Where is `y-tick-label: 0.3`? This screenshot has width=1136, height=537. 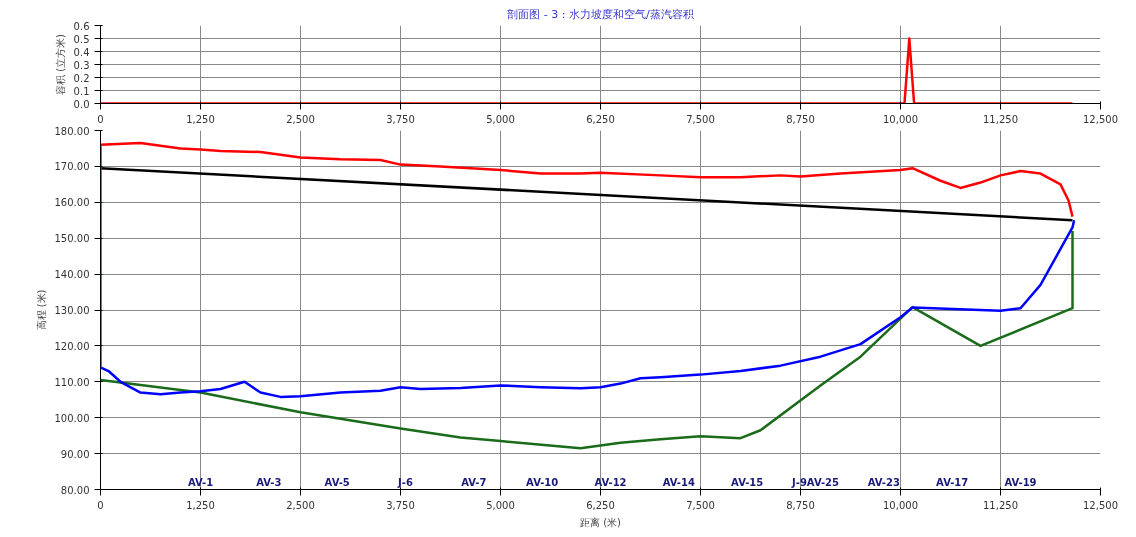 y-tick-label: 0.3 is located at coordinates (81, 65).